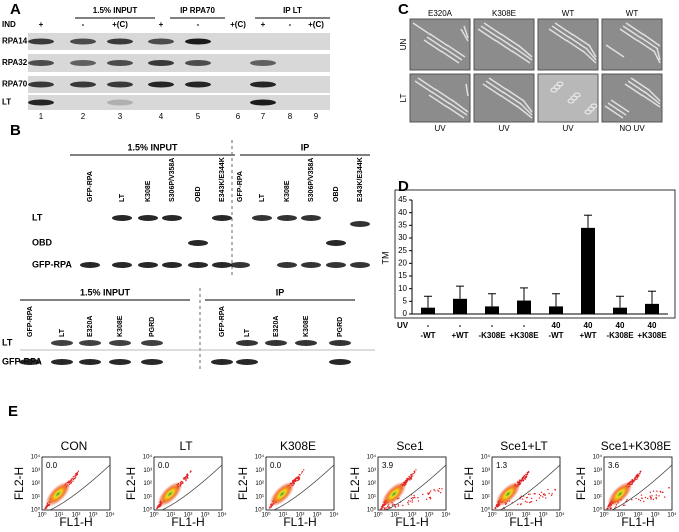  Describe the element at coordinates (152, 147) in the screenshot. I see `group-label: 1.5% INPUT` at that location.